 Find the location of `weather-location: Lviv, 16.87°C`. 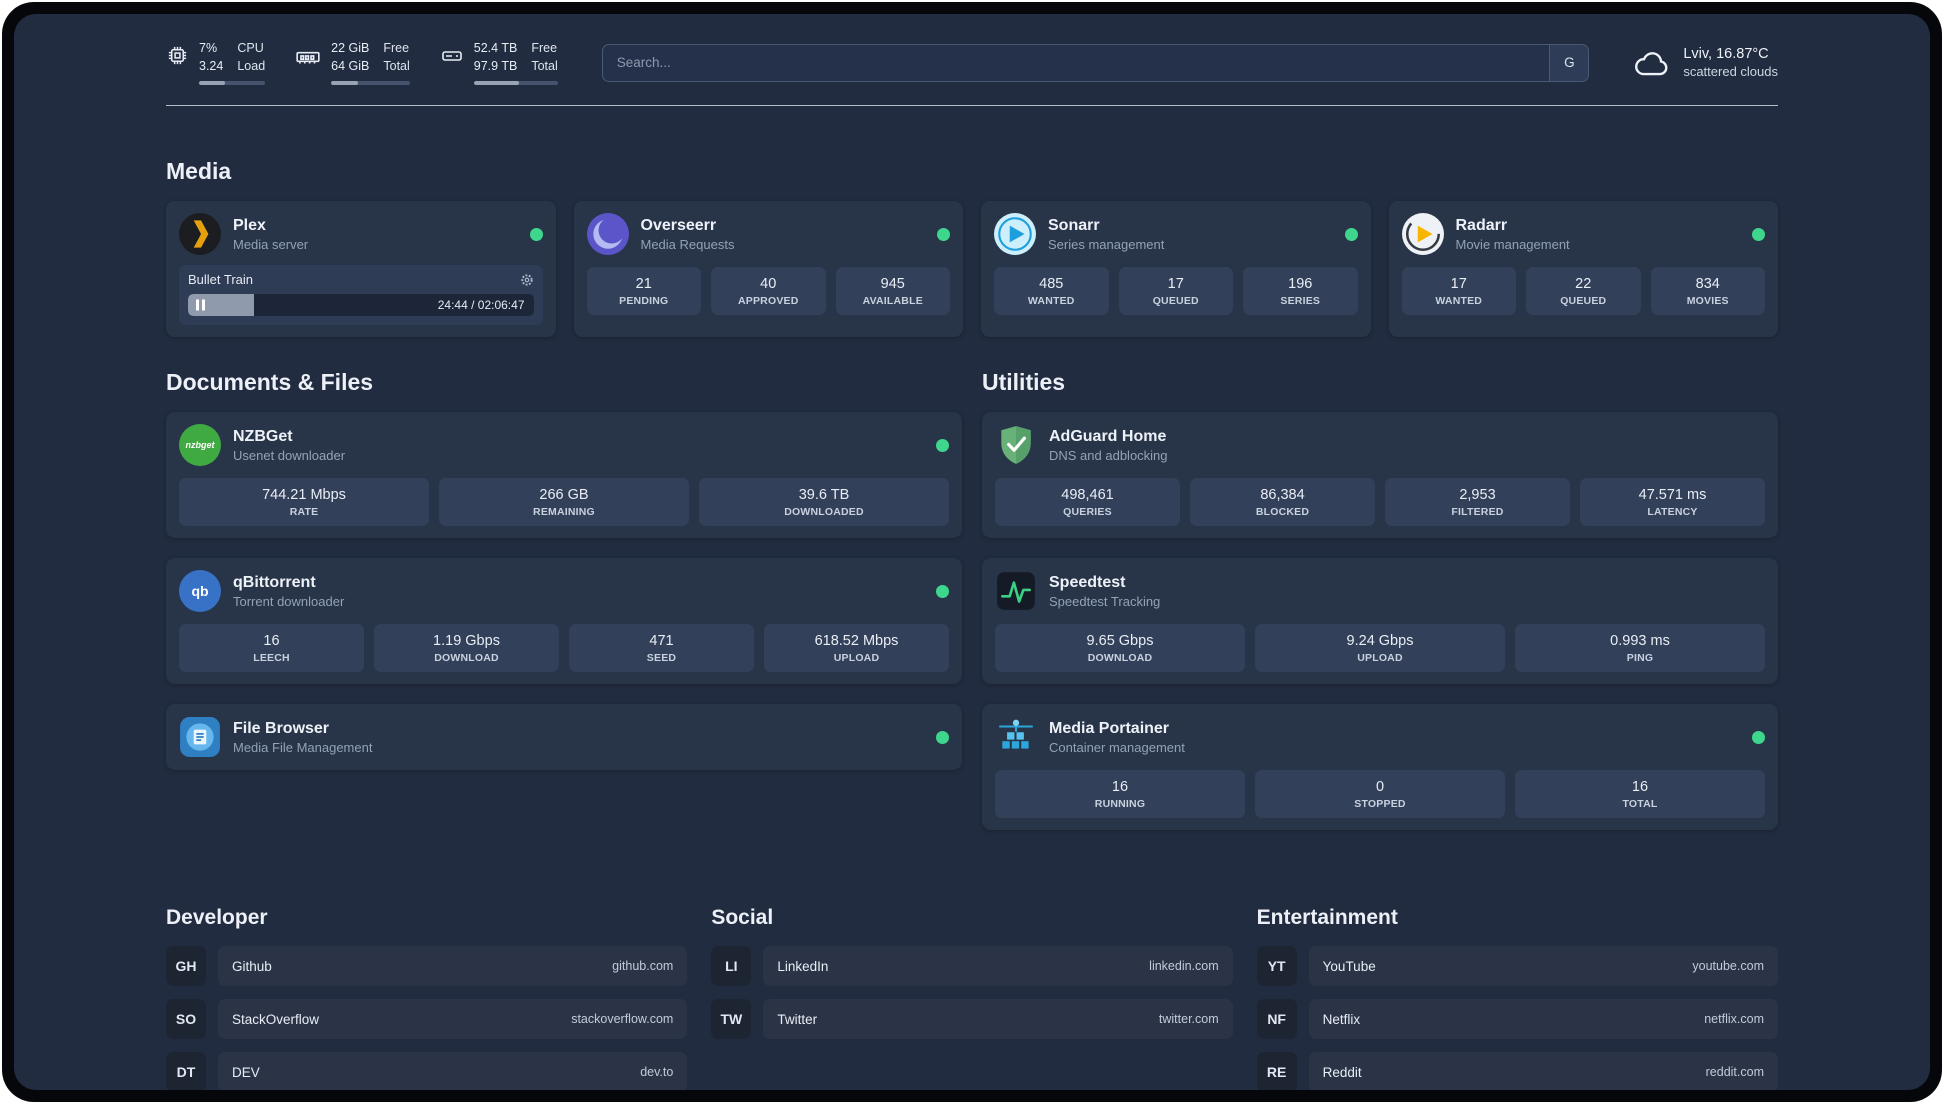

weather-location: Lviv, 16.87°C is located at coordinates (1726, 54).